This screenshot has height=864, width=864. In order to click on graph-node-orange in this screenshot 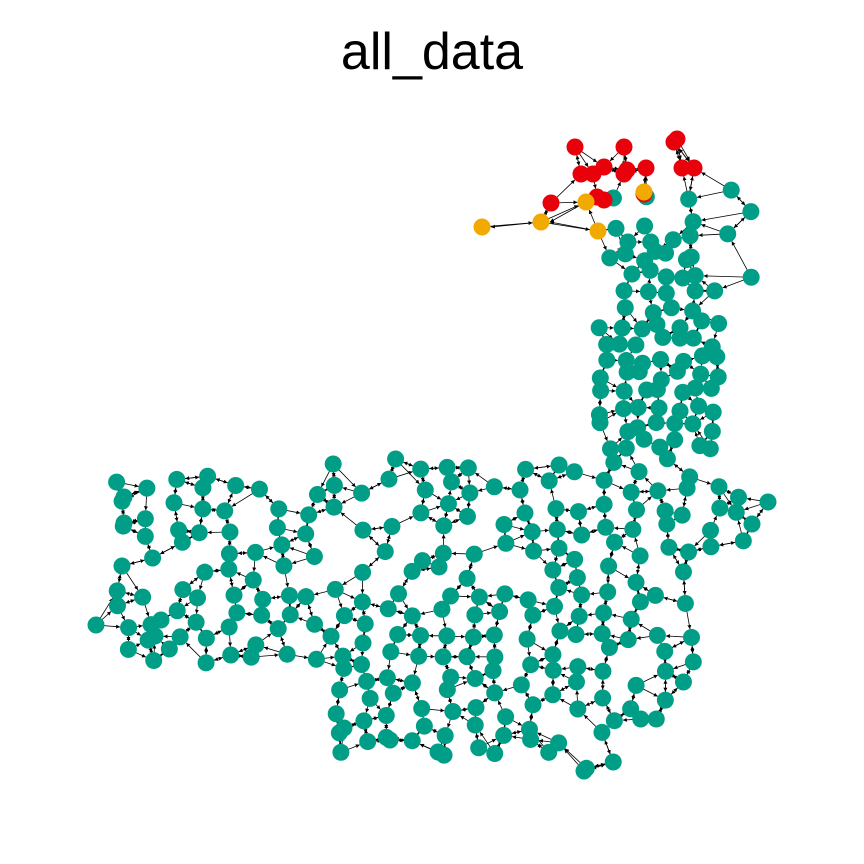, I will do `click(541, 222)`.